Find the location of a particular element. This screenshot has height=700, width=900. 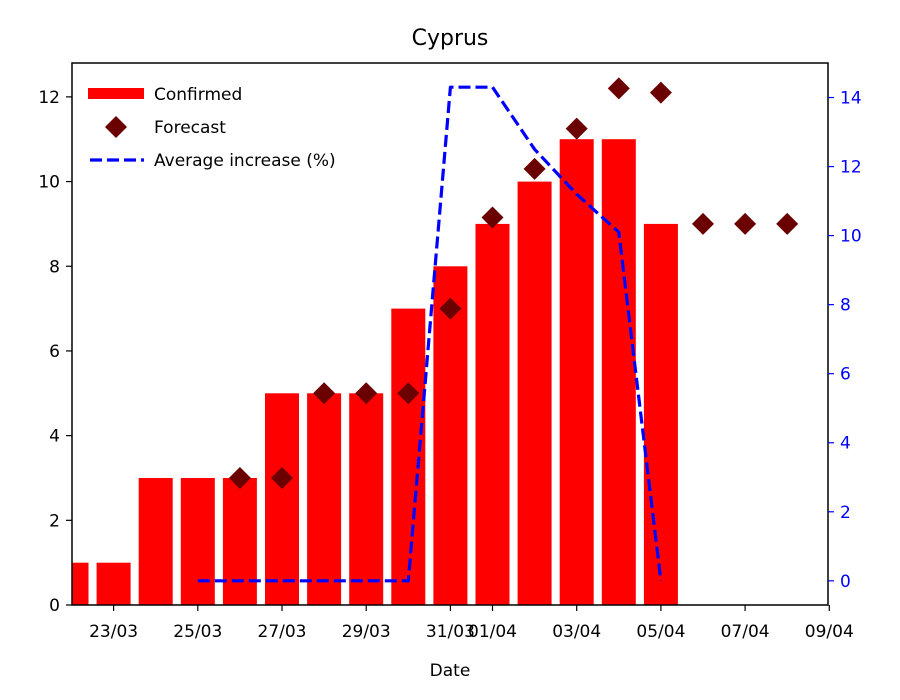

x-tick-label: 29/03 is located at coordinates (366, 632).